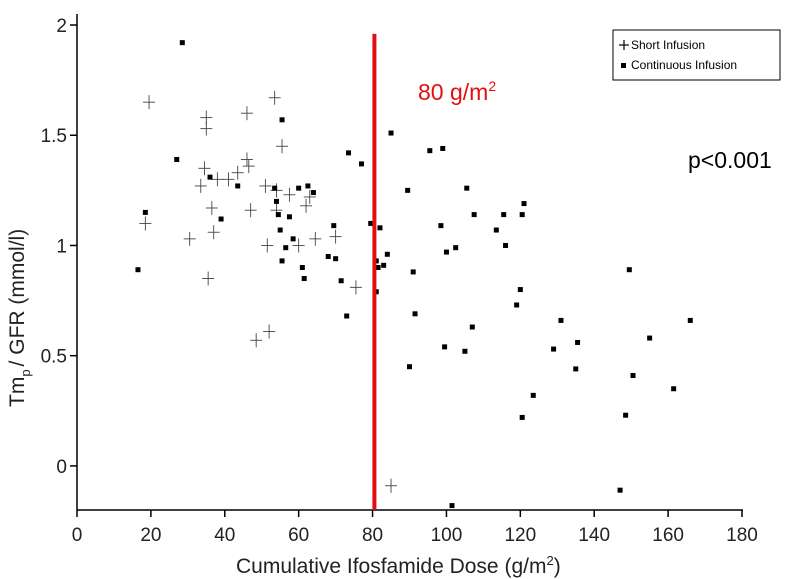  What do you see at coordinates (668, 45) in the screenshot?
I see `legend-label-short-infusion: Short Infusion` at bounding box center [668, 45].